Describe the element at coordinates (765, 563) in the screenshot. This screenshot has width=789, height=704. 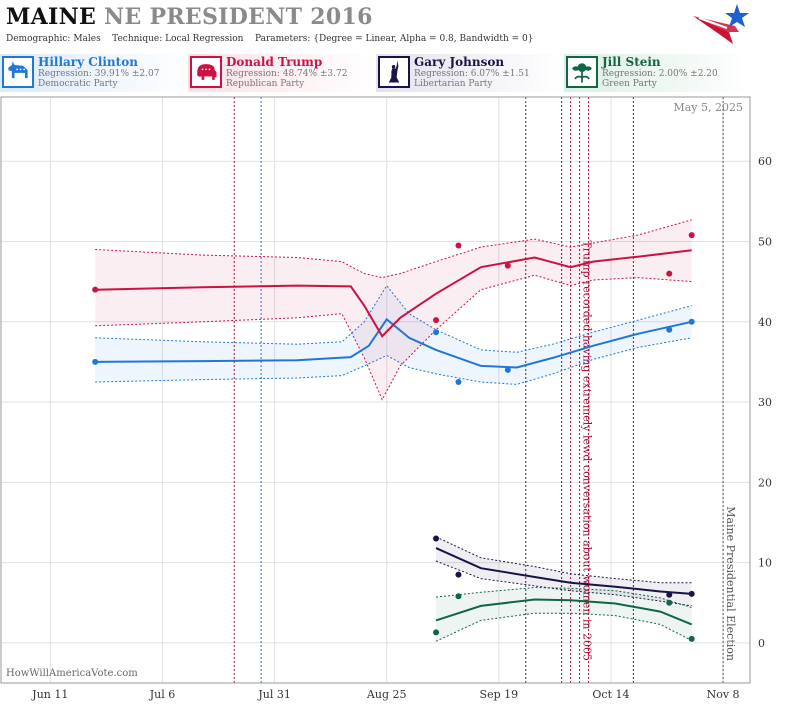
I see `y-tick-label: 10` at that location.